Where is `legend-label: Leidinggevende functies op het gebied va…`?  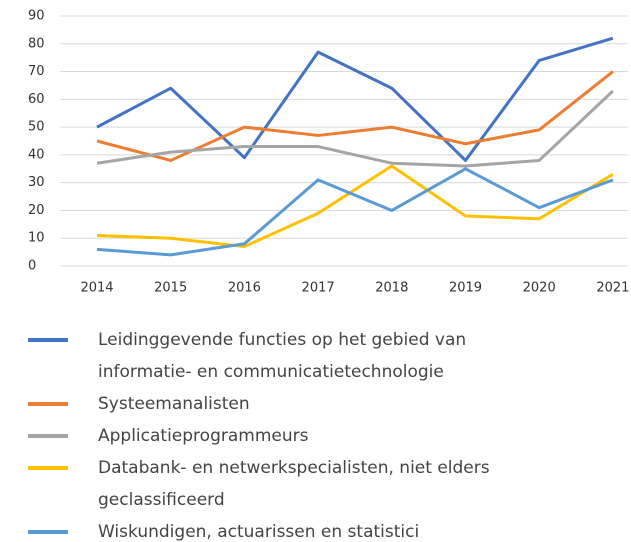
legend-label: Leidinggevende functies op het gebied va… is located at coordinates (282, 356).